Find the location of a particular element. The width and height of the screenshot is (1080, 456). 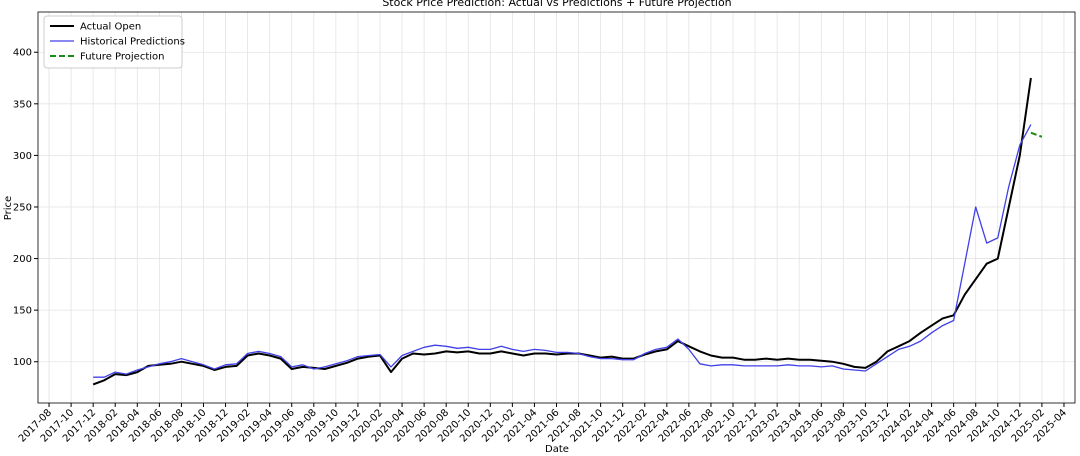

legend-label: Actual Open is located at coordinates (110, 27).